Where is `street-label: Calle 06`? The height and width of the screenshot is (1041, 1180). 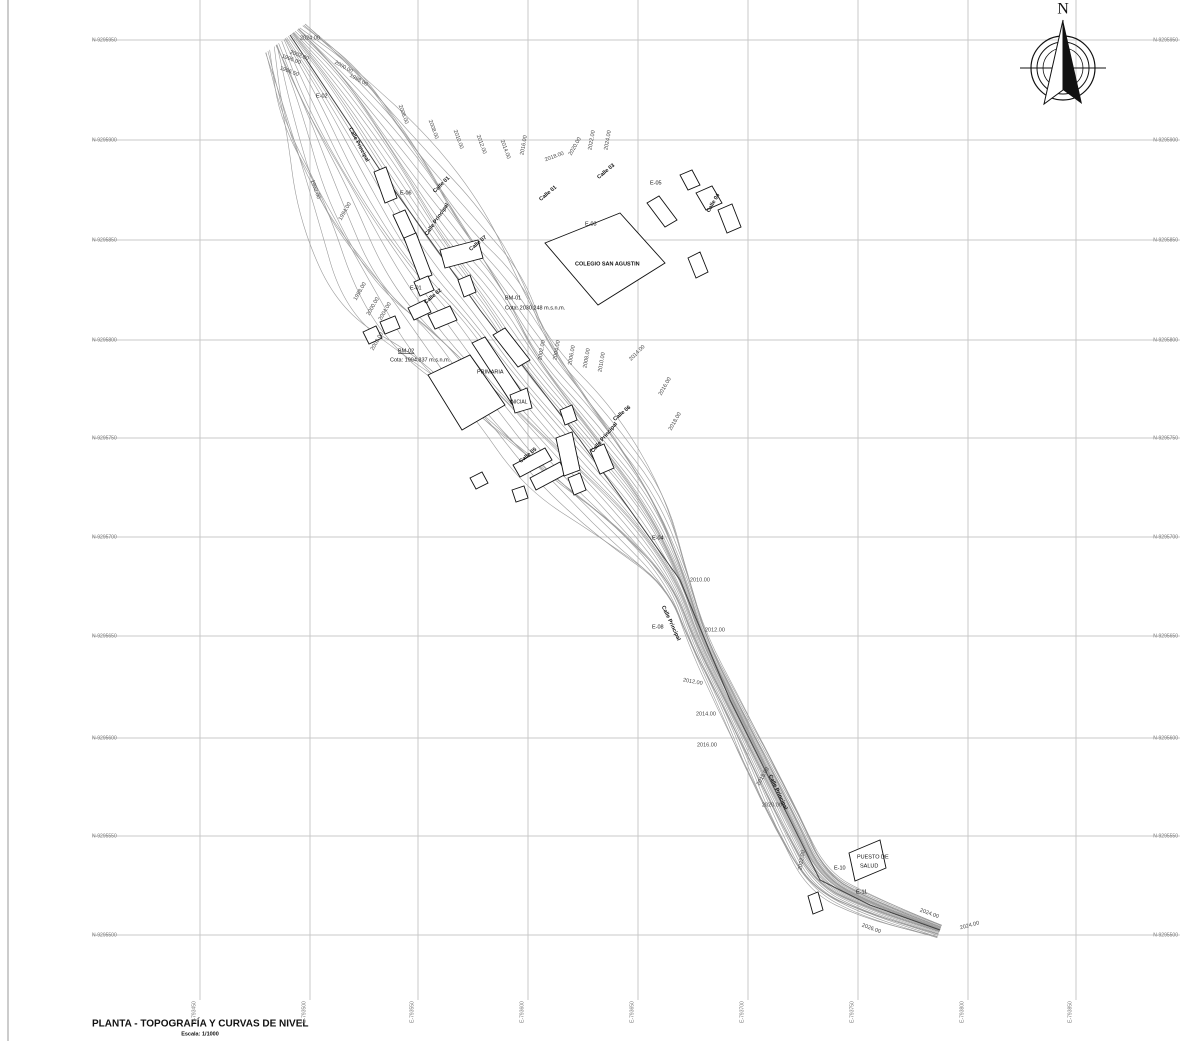
street-label: Calle 06 is located at coordinates (622, 414).